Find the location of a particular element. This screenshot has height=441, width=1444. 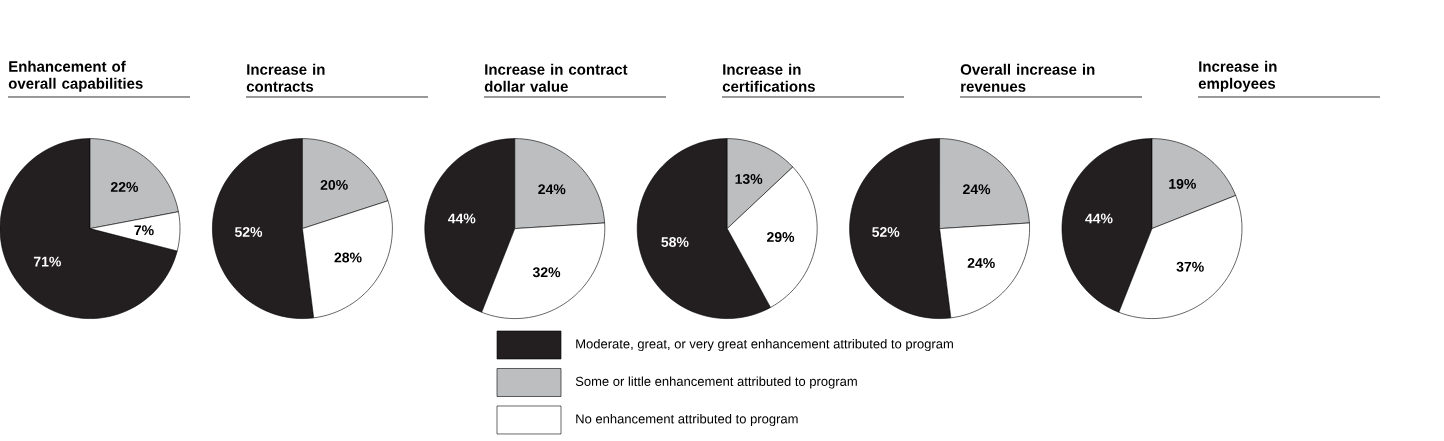

legend-label: Some or little enhancement attributed to program is located at coordinates (716, 382).